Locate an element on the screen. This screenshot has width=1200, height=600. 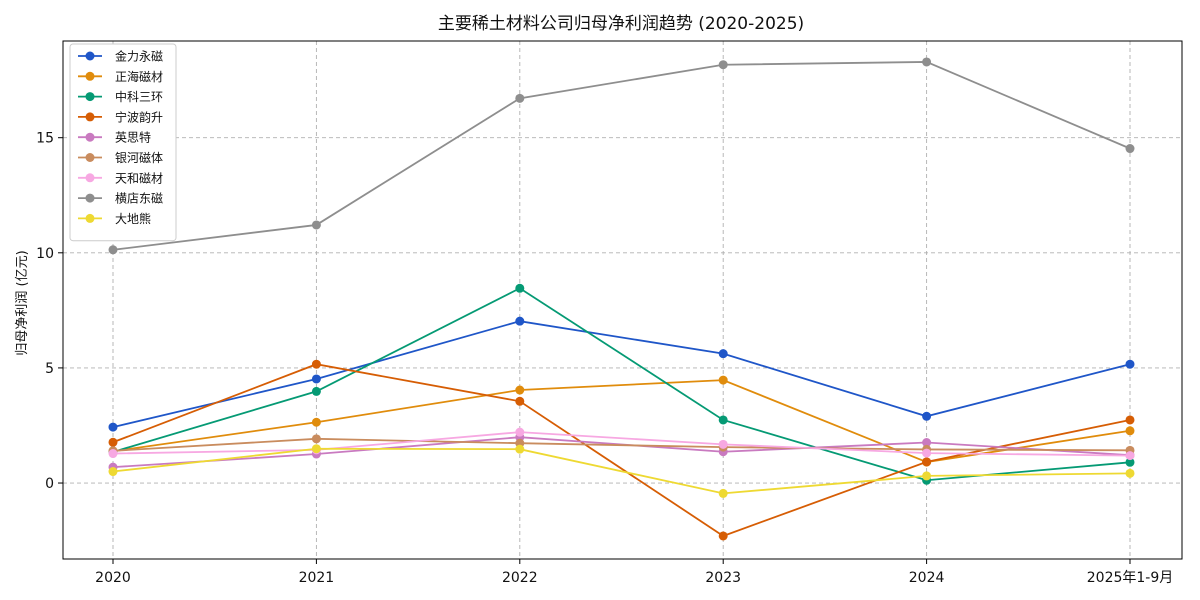
x-tick-label: 2024 is located at coordinates (927, 578).